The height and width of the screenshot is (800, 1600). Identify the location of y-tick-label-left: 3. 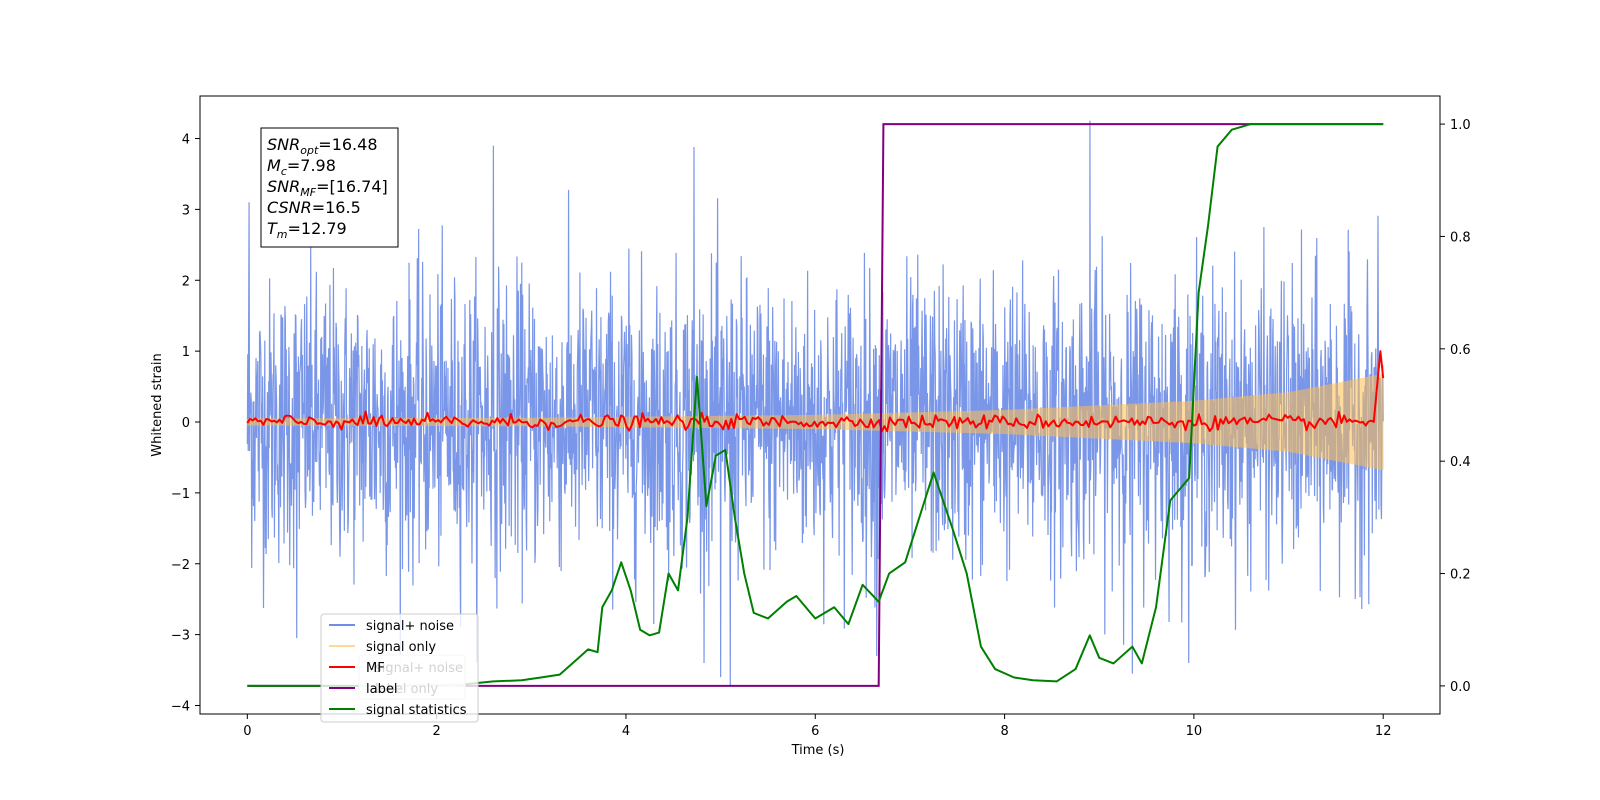
(186, 210).